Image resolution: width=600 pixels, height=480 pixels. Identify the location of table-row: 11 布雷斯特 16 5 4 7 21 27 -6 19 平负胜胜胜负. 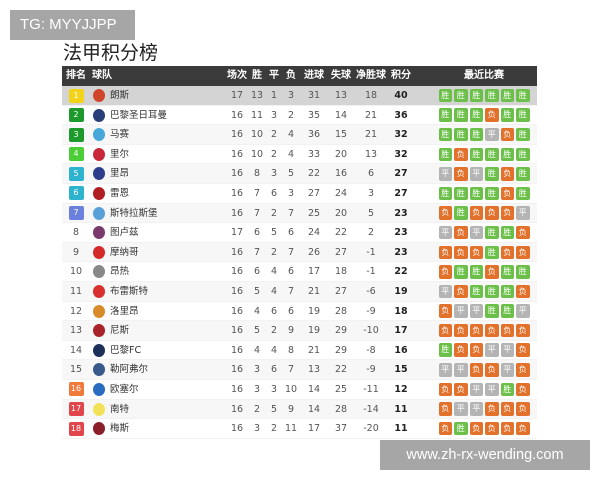
(299, 291).